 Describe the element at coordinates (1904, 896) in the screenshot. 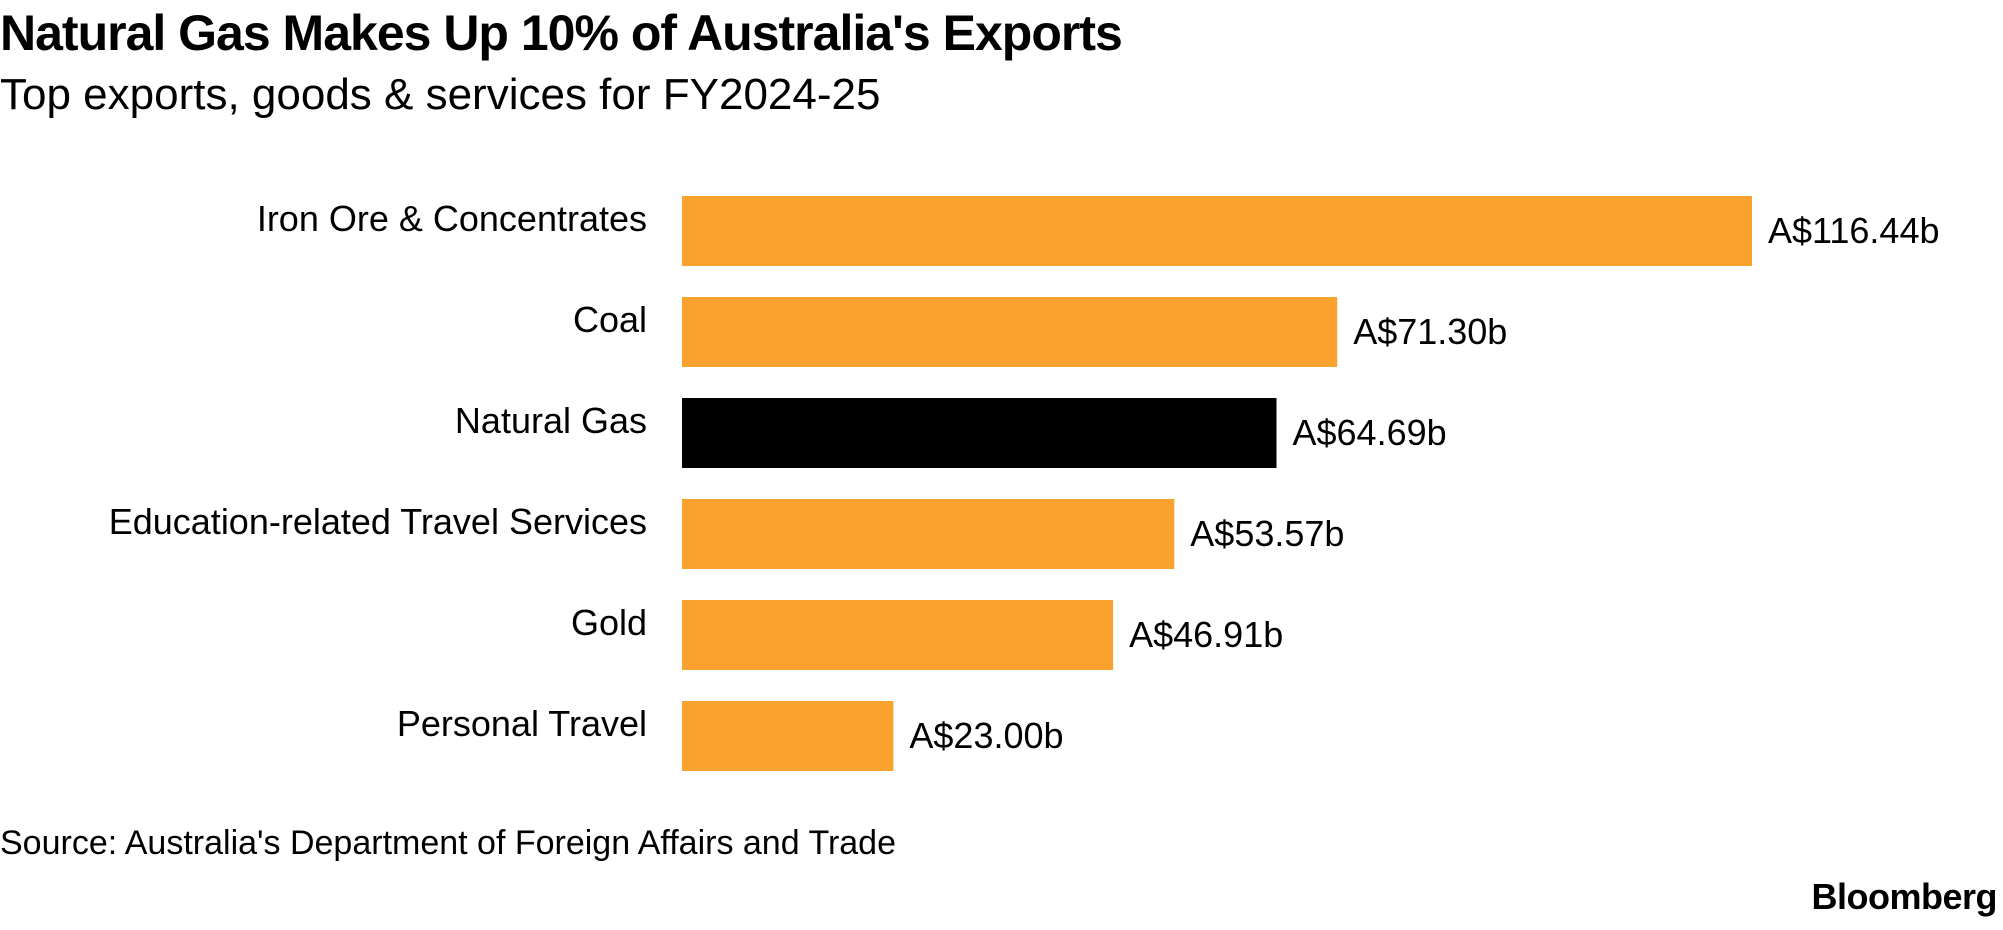

I see `bloomberg-logo: Bloomberg` at that location.